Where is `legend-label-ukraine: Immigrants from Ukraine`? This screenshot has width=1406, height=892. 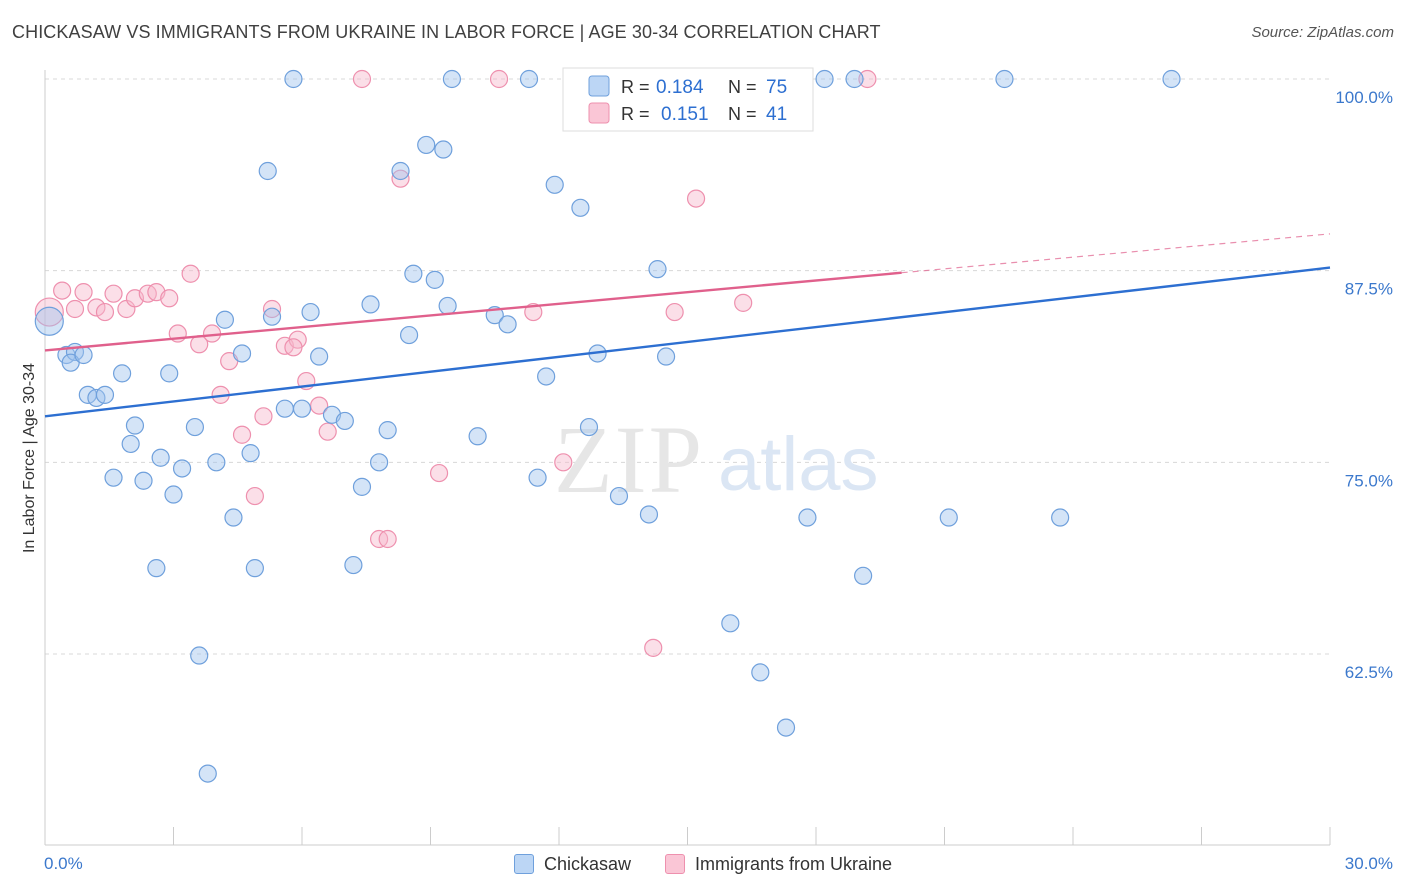
legend-label-ukraine: Immigrants from Ukraine is located at coordinates (793, 863).